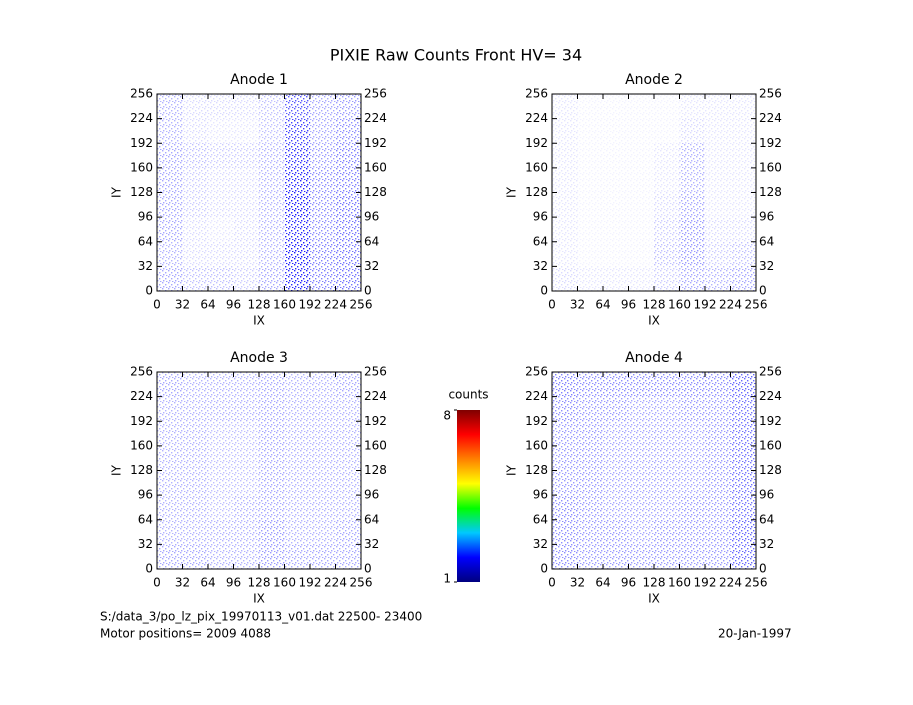 This screenshot has height=705, width=913. I want to click on colorbar-tick-label: 8, so click(447, 416).